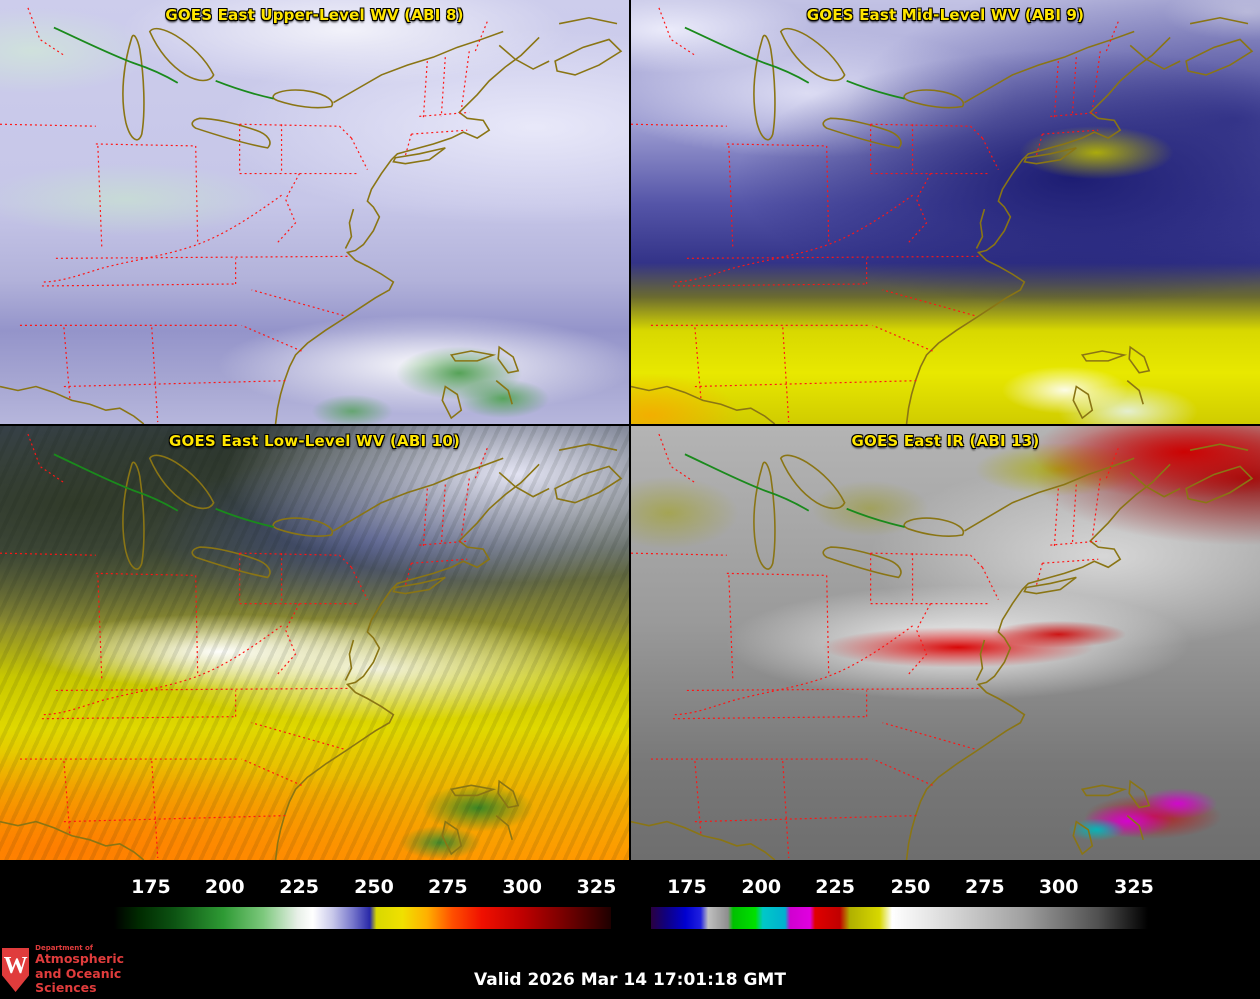 Image resolution: width=1260 pixels, height=999 pixels. Describe the element at coordinates (78, 980) in the screenshot. I see `logo-line-2: and Oceanic Sciences` at that location.